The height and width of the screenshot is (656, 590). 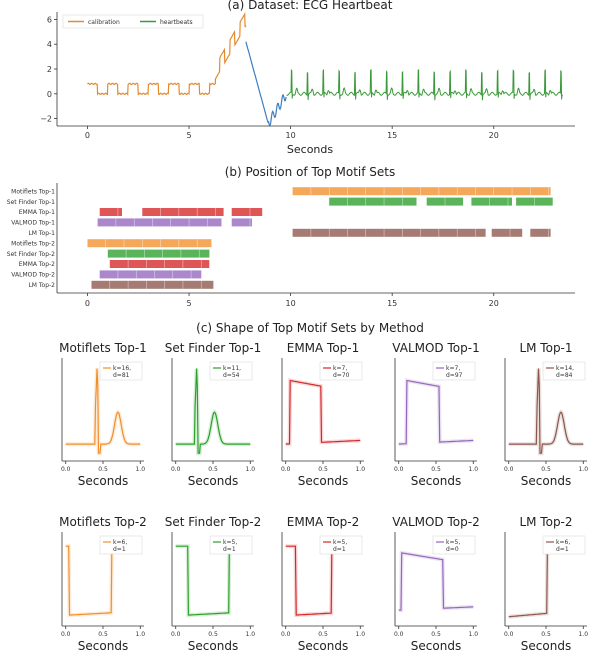 What do you see at coordinates (121, 375) in the screenshot?
I see `panel-legend-d: d=81` at bounding box center [121, 375].